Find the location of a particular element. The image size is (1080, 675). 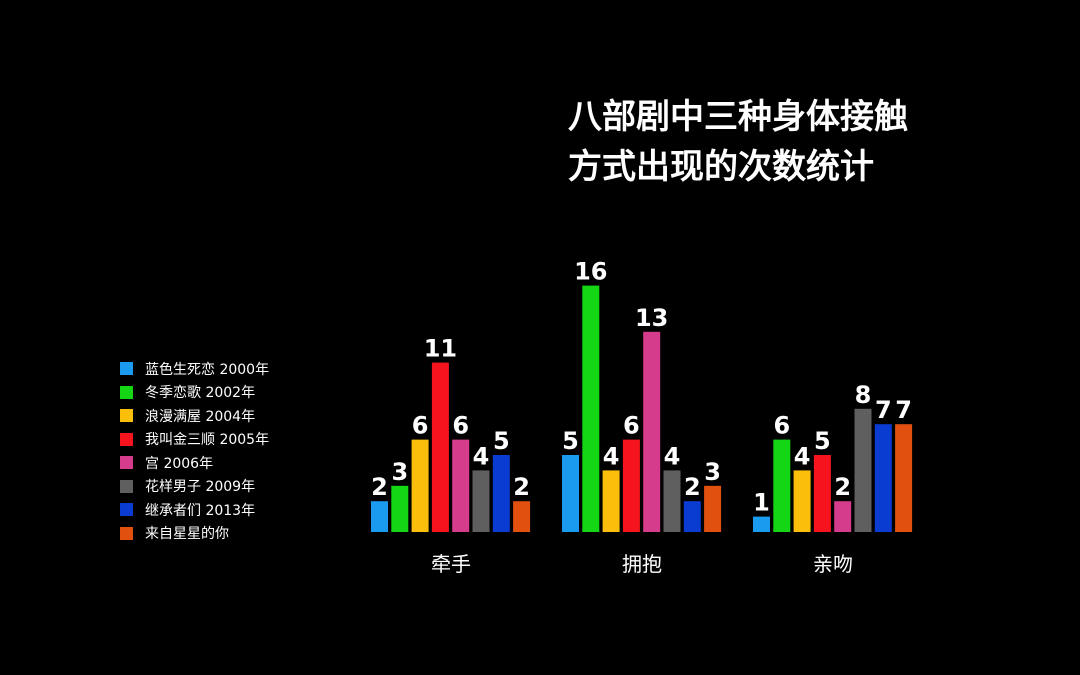

legend-label: 蓝色生死恋 2000年 is located at coordinates (207, 369).